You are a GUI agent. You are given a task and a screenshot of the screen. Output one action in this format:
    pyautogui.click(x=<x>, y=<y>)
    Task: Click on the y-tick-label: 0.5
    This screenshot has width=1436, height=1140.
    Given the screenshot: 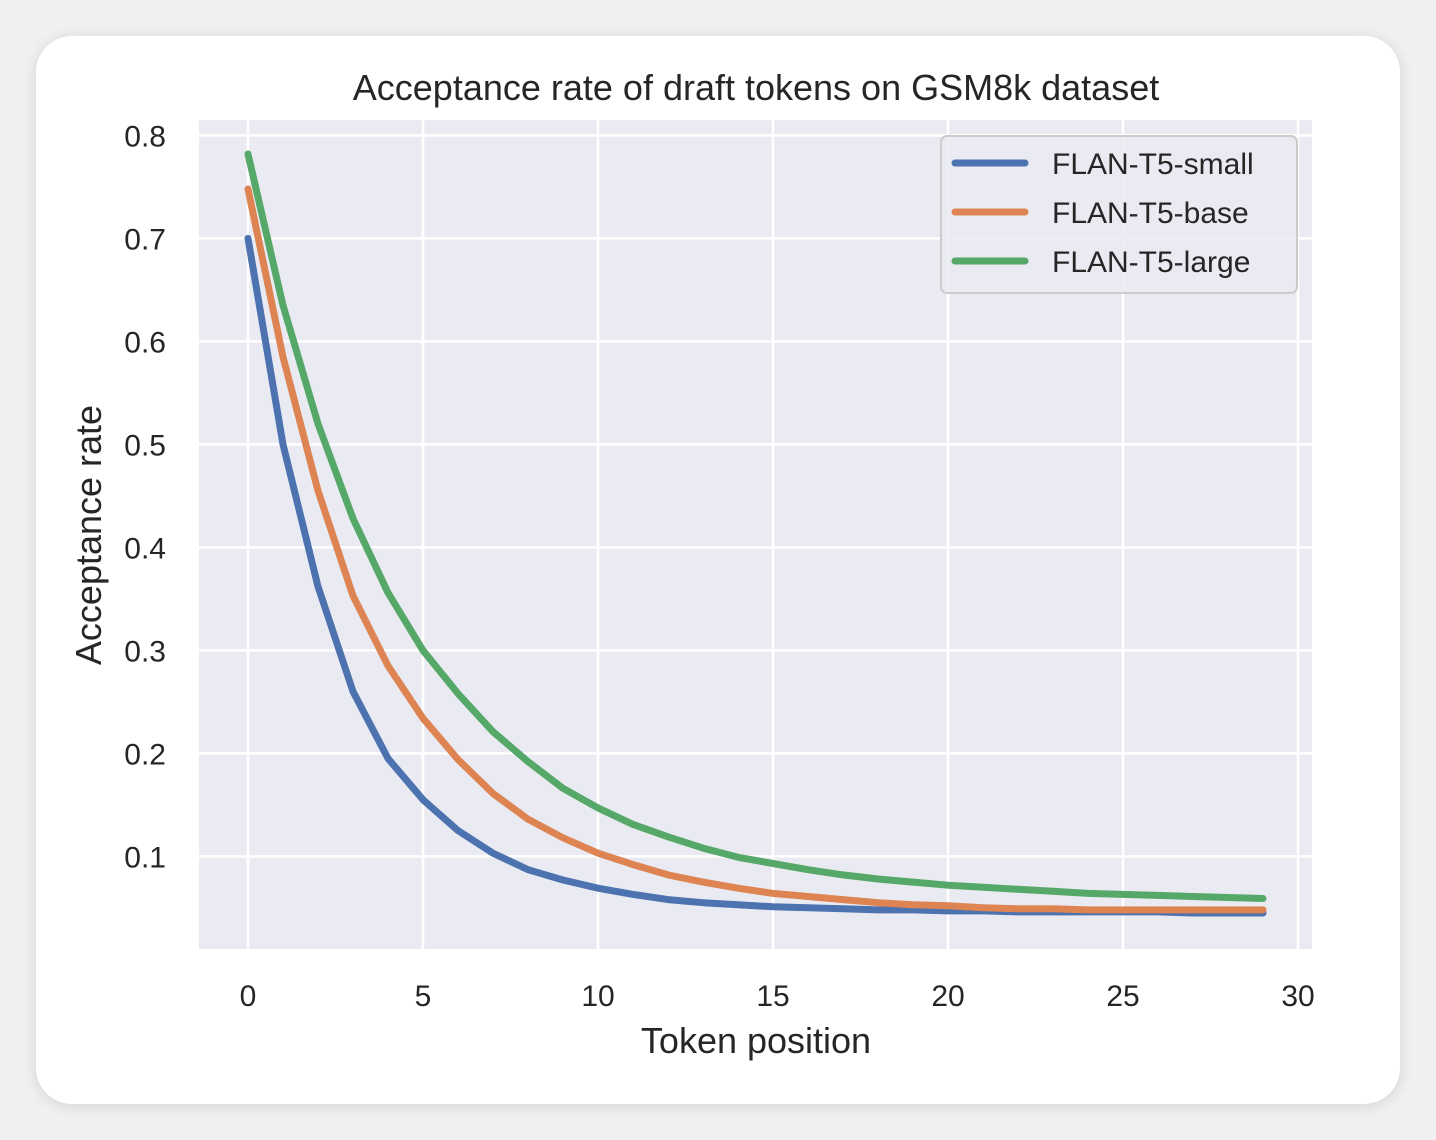 What is the action you would take?
    pyautogui.click(x=145, y=445)
    